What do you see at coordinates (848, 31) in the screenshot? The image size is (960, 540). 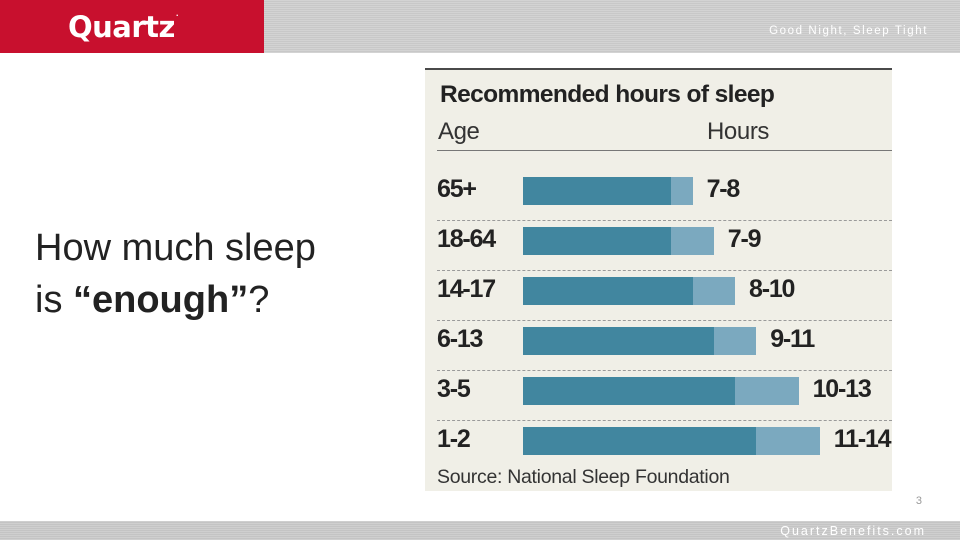 I see `slide-title: Good Night, Sleep Tight` at bounding box center [848, 31].